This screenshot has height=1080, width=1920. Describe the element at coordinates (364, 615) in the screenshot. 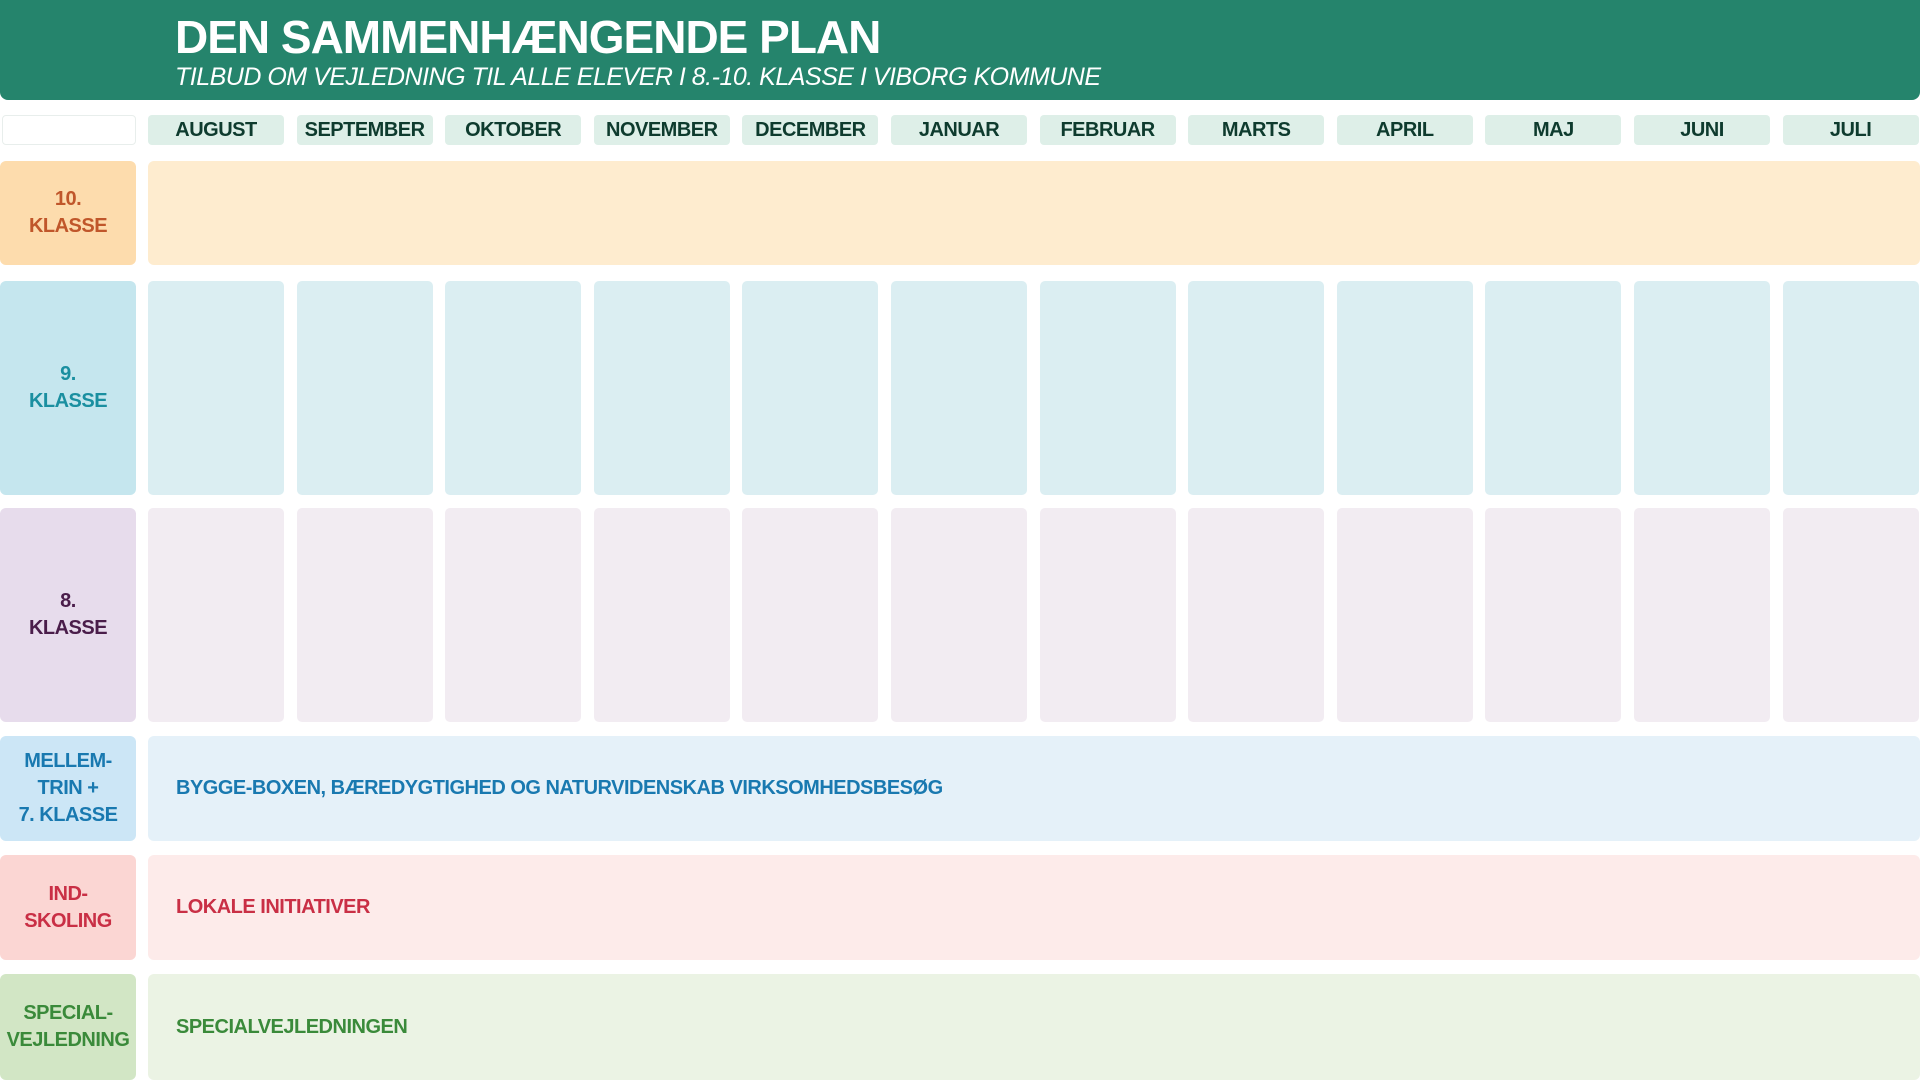

I see `klasse8-cell-september` at that location.